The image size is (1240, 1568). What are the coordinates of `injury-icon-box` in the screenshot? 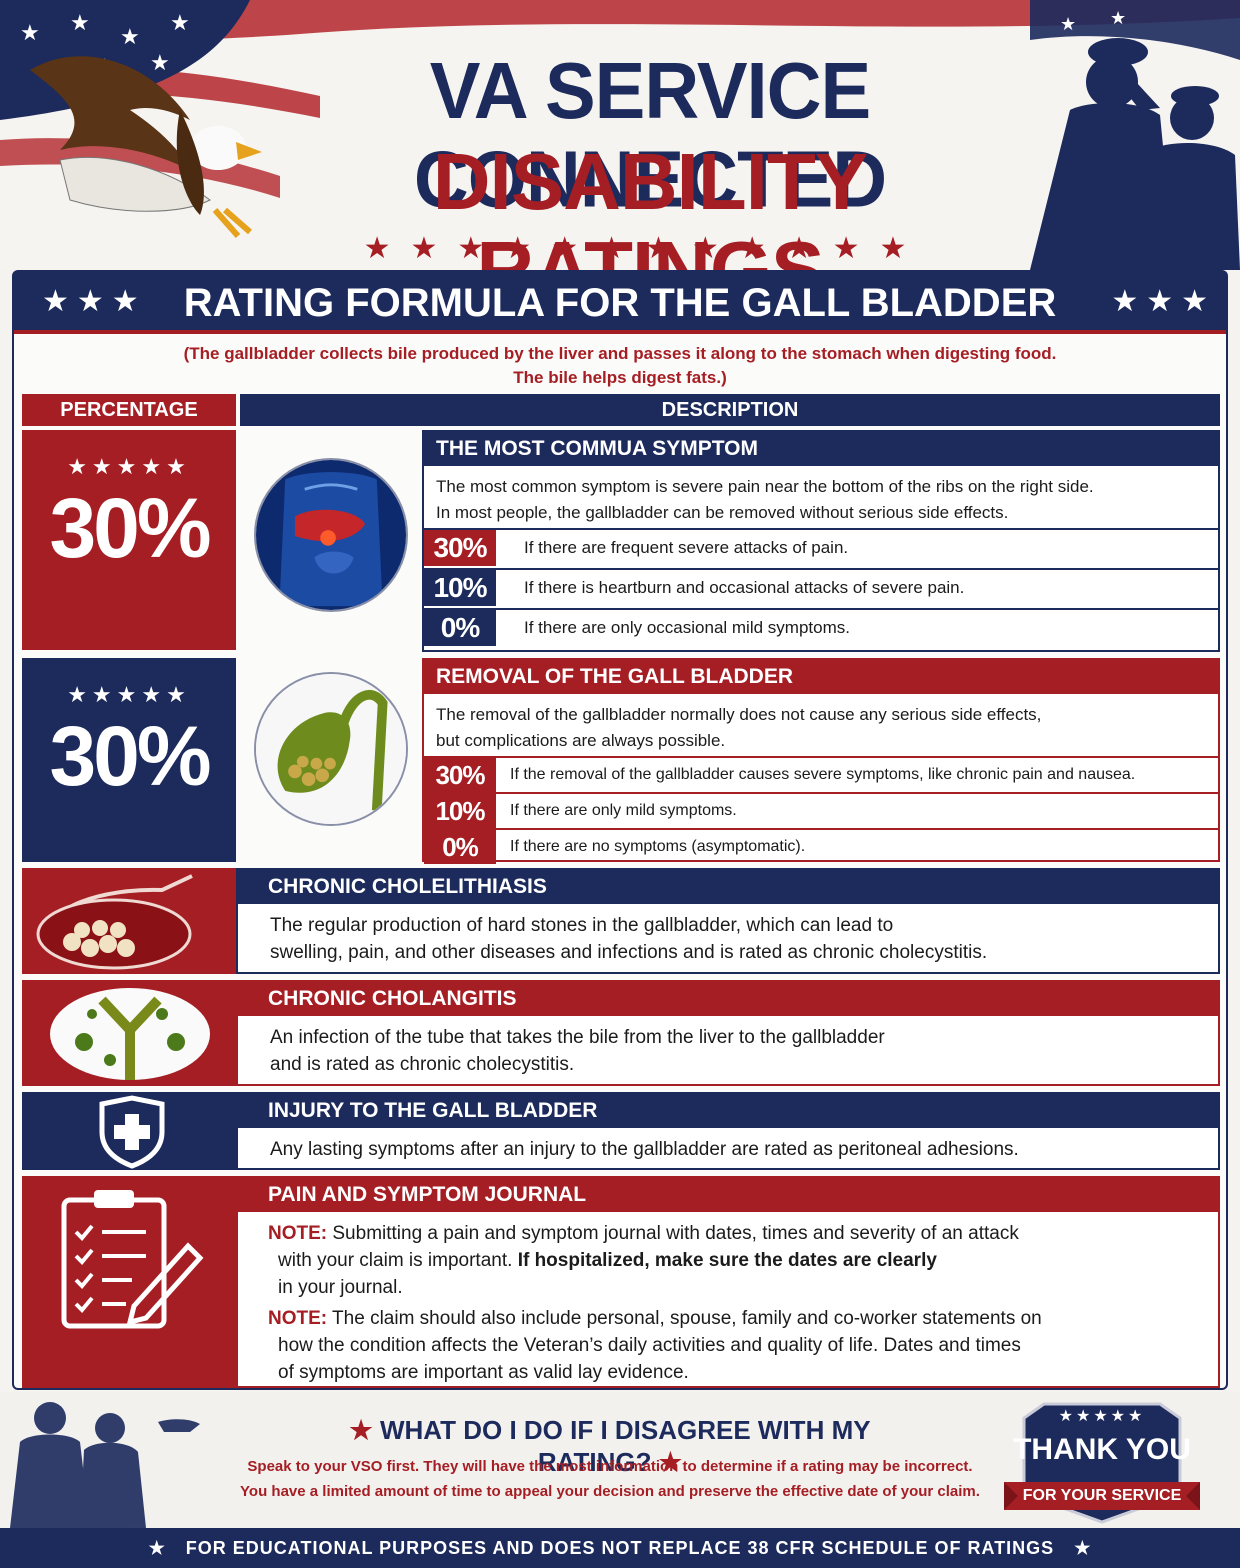 It's located at (129, 1131).